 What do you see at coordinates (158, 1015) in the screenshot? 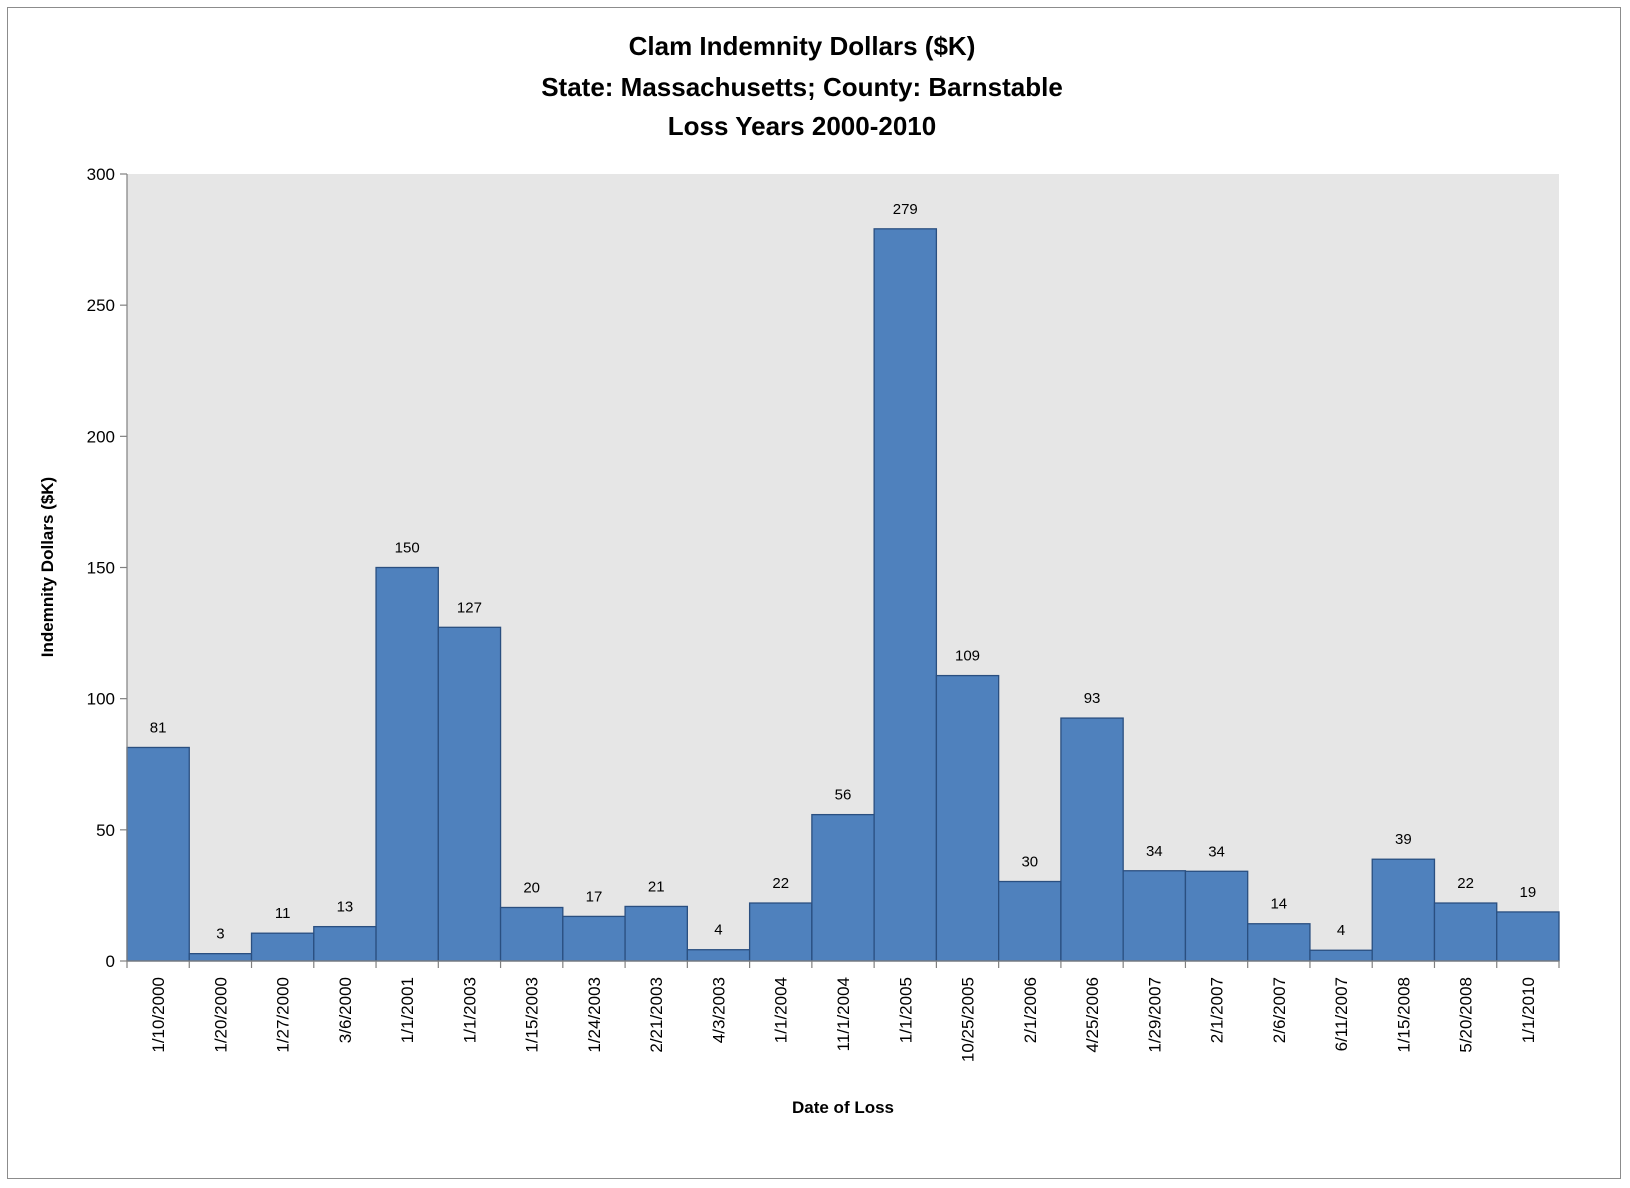
I see `x-tick-label: 1/10/2000` at bounding box center [158, 1015].